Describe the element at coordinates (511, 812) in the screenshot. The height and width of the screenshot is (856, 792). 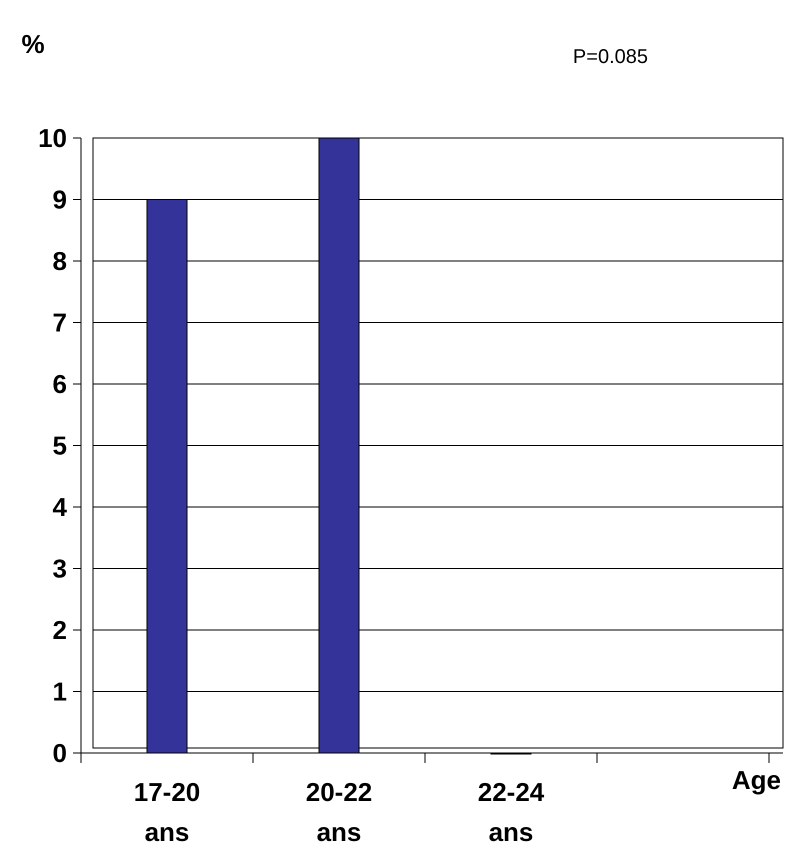
I see `x-tick-label: 22-24 ans` at that location.